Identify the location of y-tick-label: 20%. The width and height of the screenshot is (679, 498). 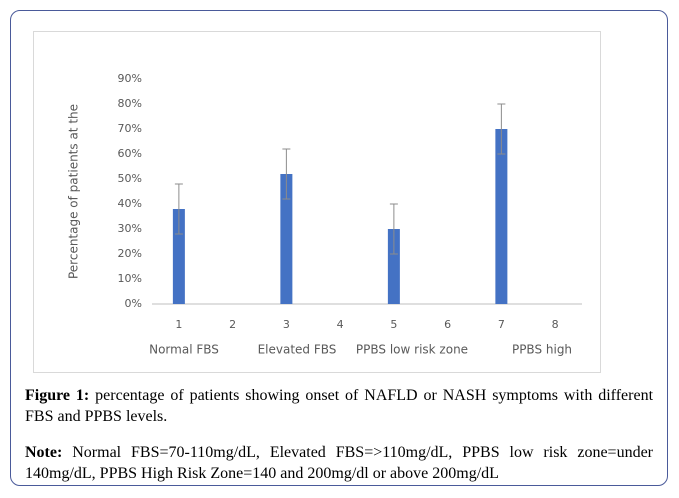
(130, 253).